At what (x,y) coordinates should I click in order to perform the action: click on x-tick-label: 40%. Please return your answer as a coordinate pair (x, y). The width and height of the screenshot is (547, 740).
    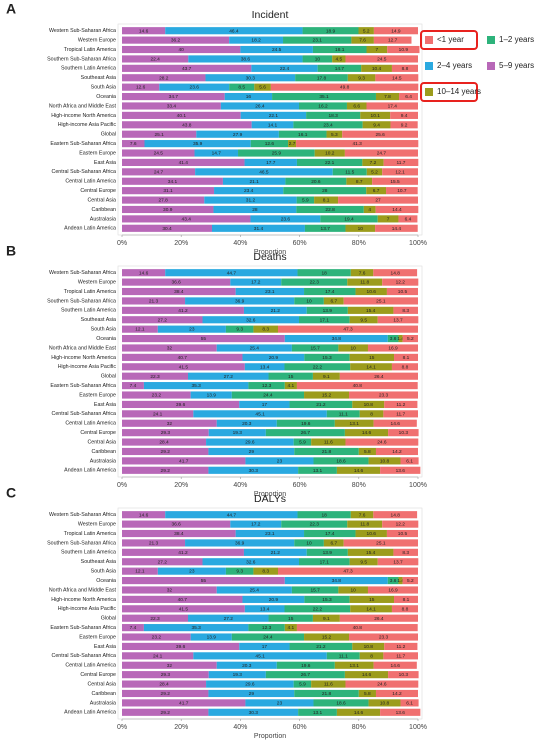
    Looking at the image, I should click on (240, 485).